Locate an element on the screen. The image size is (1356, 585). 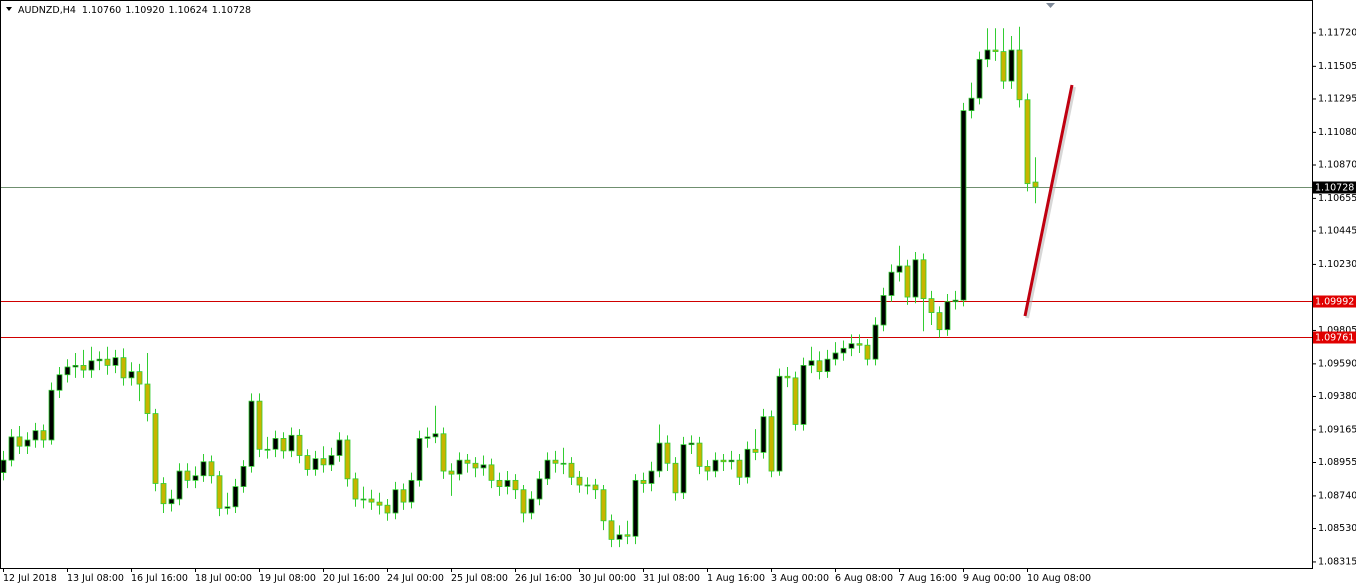
trend-line is located at coordinates (1048, 200).